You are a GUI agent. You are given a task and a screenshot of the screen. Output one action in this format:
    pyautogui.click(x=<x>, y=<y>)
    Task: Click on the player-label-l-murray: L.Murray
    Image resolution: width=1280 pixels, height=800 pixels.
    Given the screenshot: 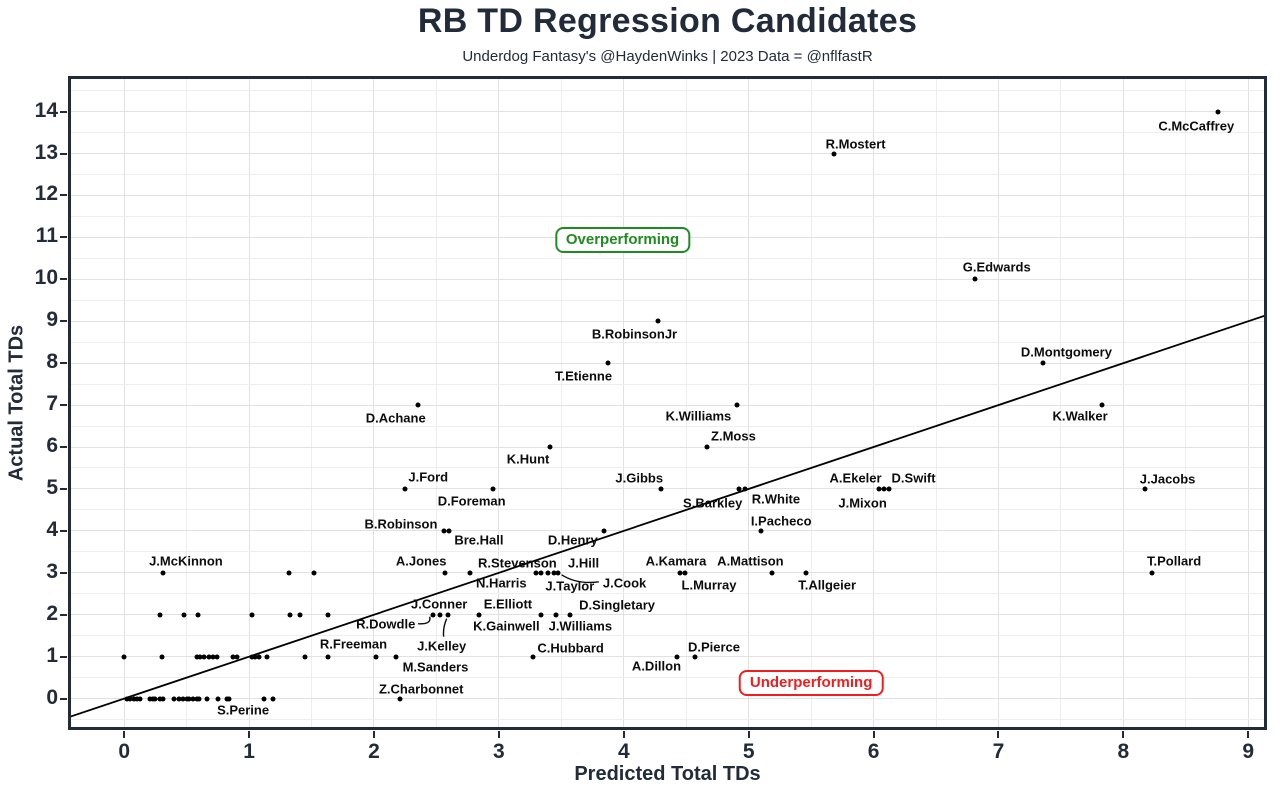 What is the action you would take?
    pyautogui.click(x=709, y=585)
    